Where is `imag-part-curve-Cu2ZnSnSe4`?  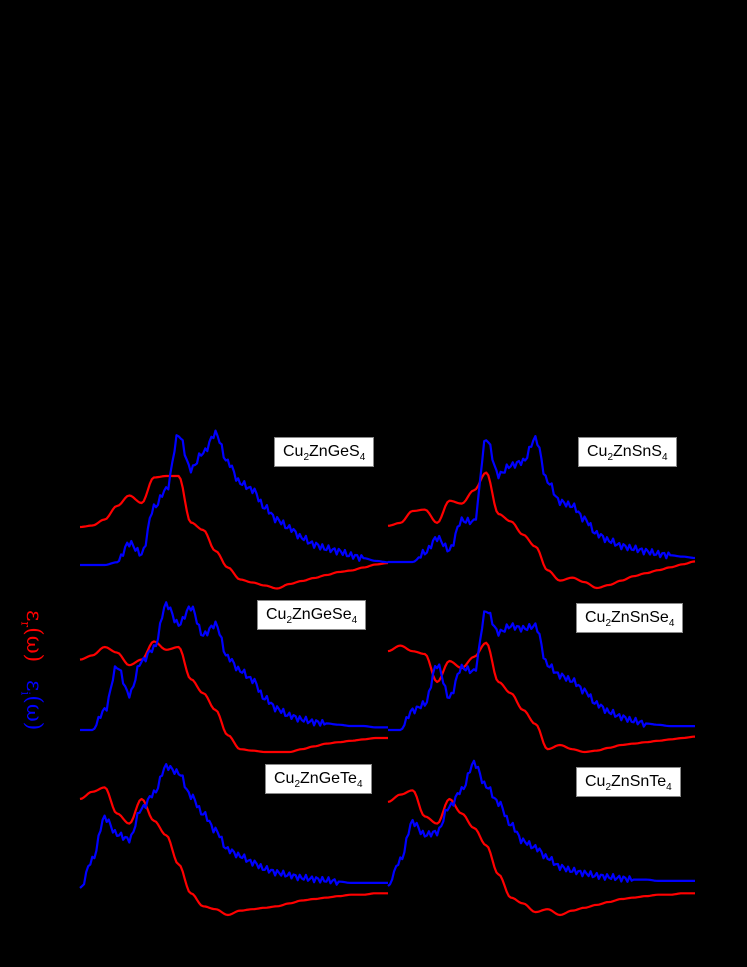 imag-part-curve-Cu2ZnSnSe4 is located at coordinates (541, 671).